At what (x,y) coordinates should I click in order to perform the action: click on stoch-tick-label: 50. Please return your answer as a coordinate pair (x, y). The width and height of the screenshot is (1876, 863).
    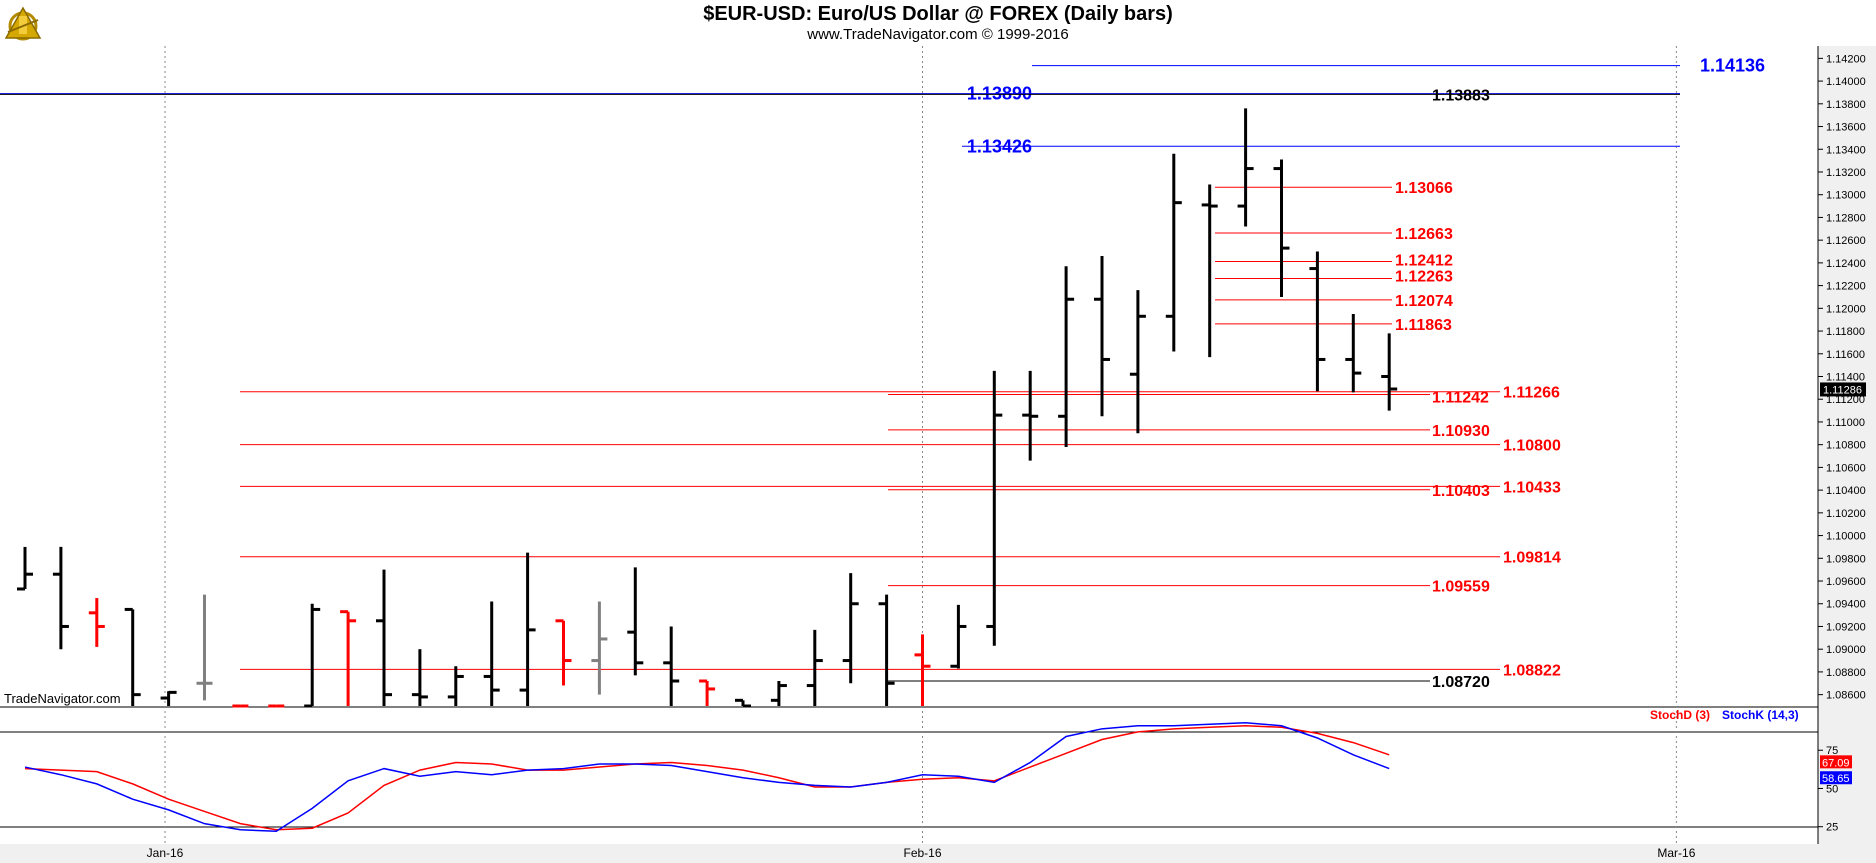
    Looking at the image, I should click on (1832, 789).